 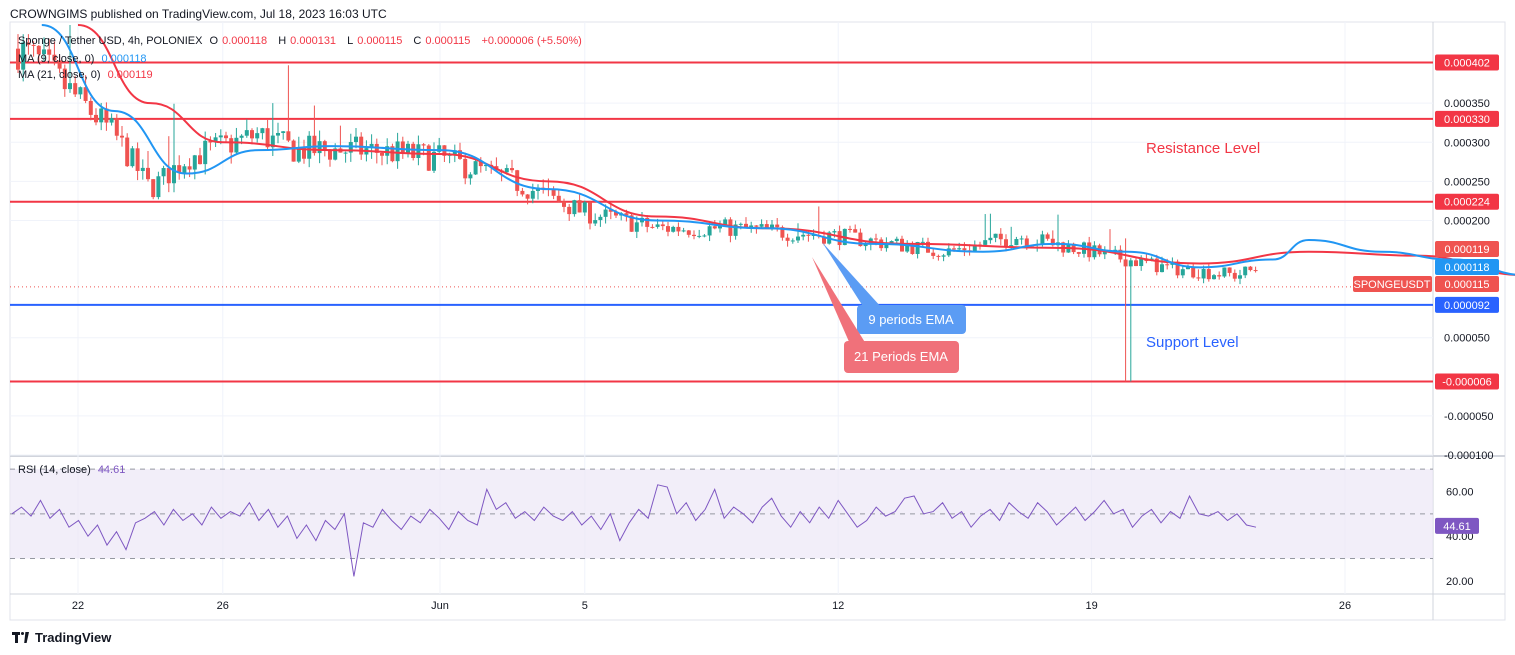 I want to click on rsi-line, so click(x=634, y=530).